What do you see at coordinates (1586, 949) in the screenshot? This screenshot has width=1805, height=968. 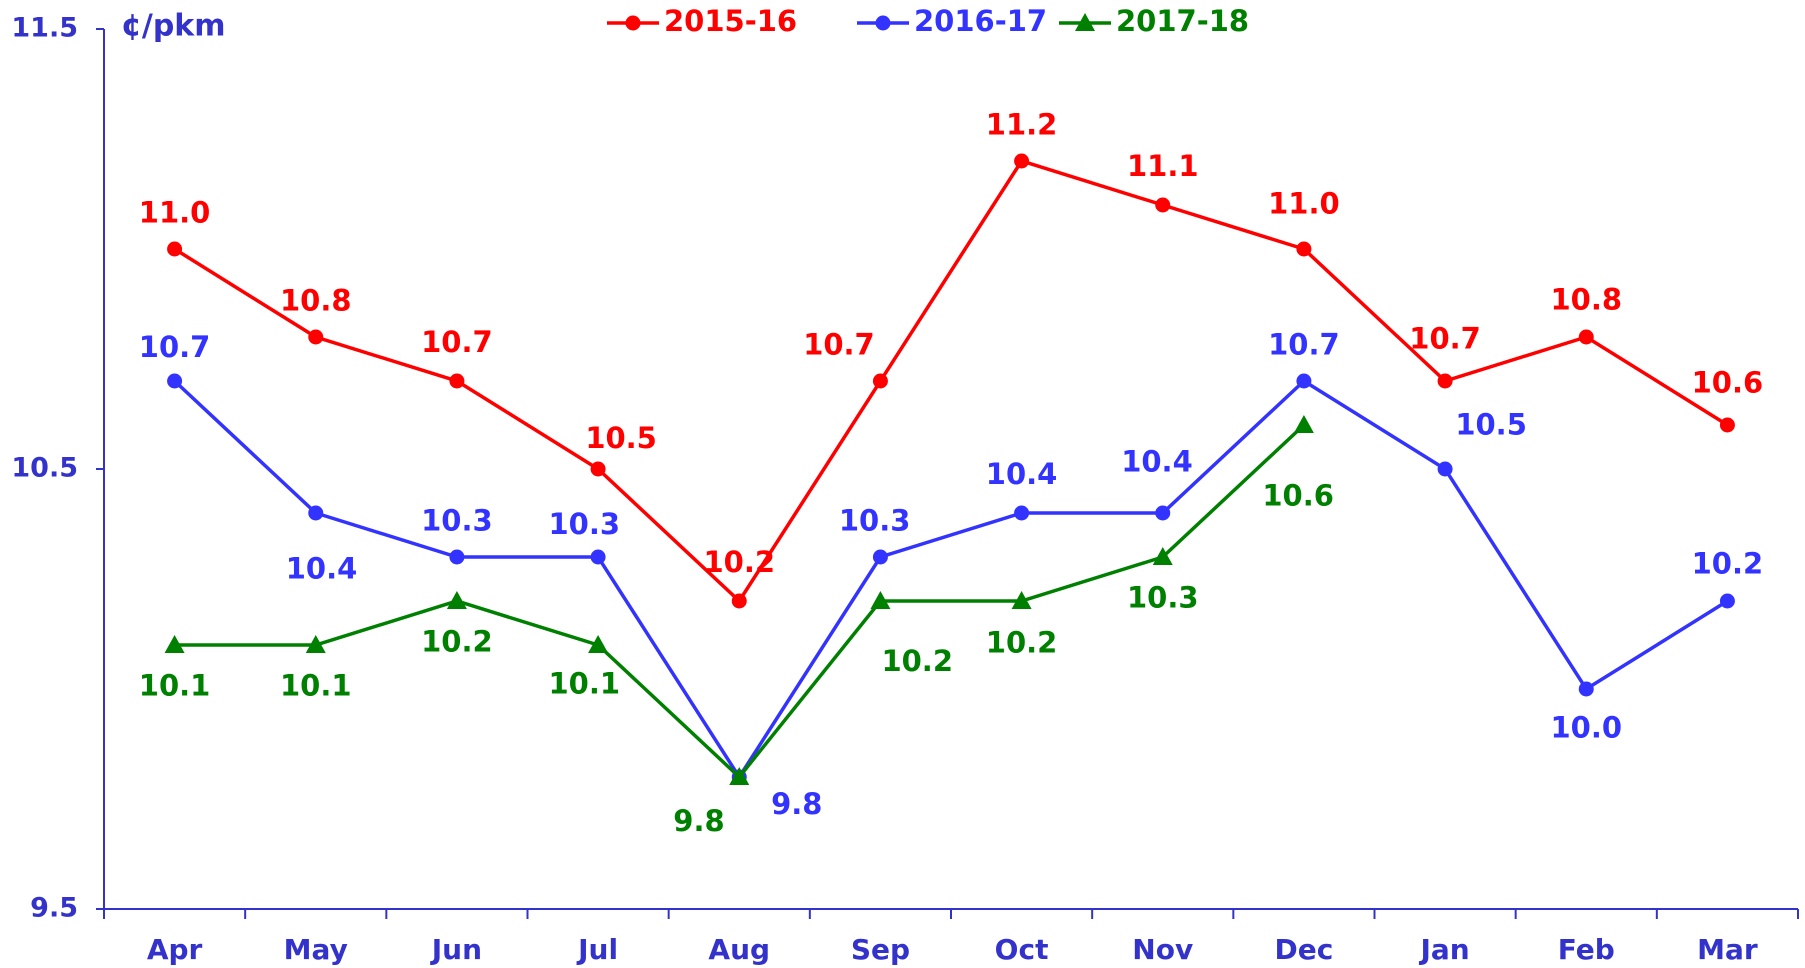 I see `x-tick-label: Feb` at bounding box center [1586, 949].